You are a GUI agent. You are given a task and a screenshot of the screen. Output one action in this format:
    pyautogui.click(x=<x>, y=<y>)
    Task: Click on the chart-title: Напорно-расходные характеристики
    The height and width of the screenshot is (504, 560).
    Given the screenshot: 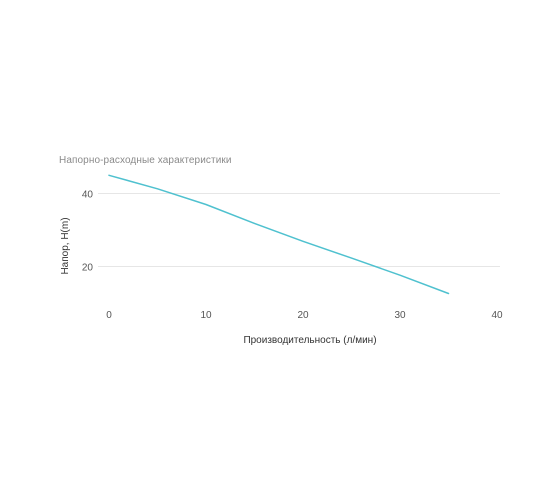 What is the action you would take?
    pyautogui.click(x=145, y=160)
    